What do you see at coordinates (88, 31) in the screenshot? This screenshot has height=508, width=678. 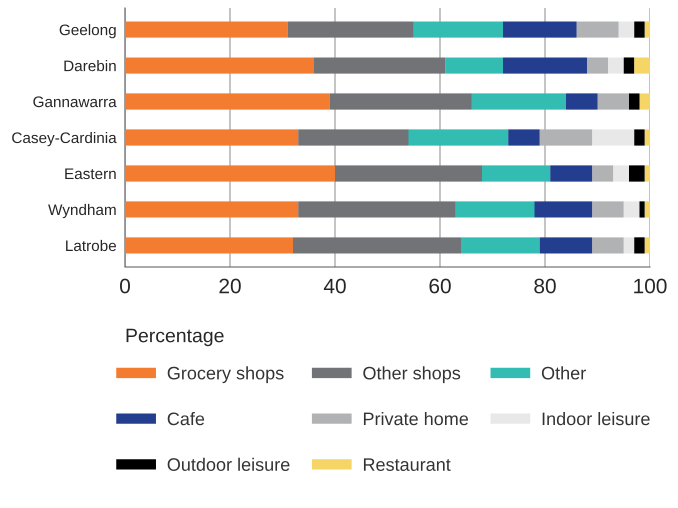 I see `y-tick-label: Geelong` at bounding box center [88, 31].